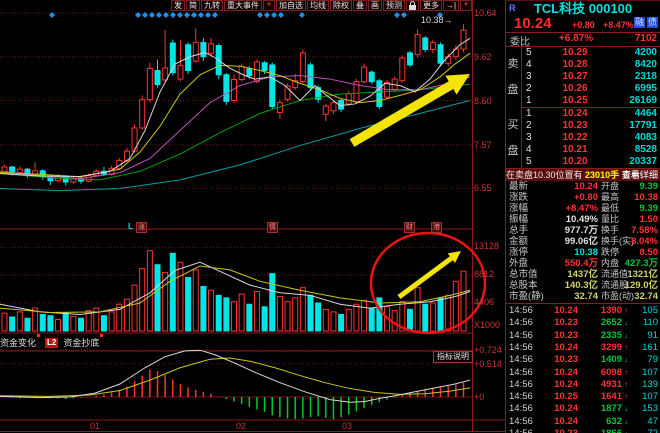 The height and width of the screenshot is (433, 660). What do you see at coordinates (141, 227) in the screenshot?
I see `event-marker-icon: 涨` at bounding box center [141, 227].